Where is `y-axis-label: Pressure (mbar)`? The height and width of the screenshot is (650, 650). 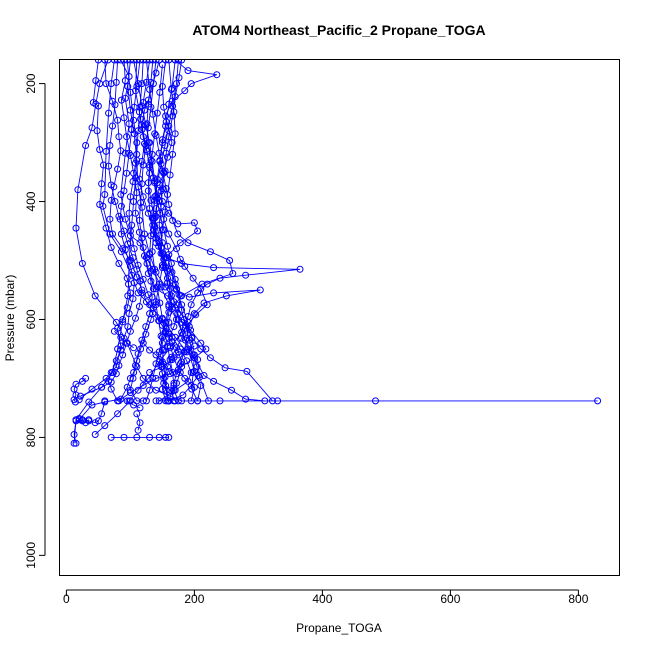
y-axis-label: Pressure (mbar) is located at coordinates (10, 318).